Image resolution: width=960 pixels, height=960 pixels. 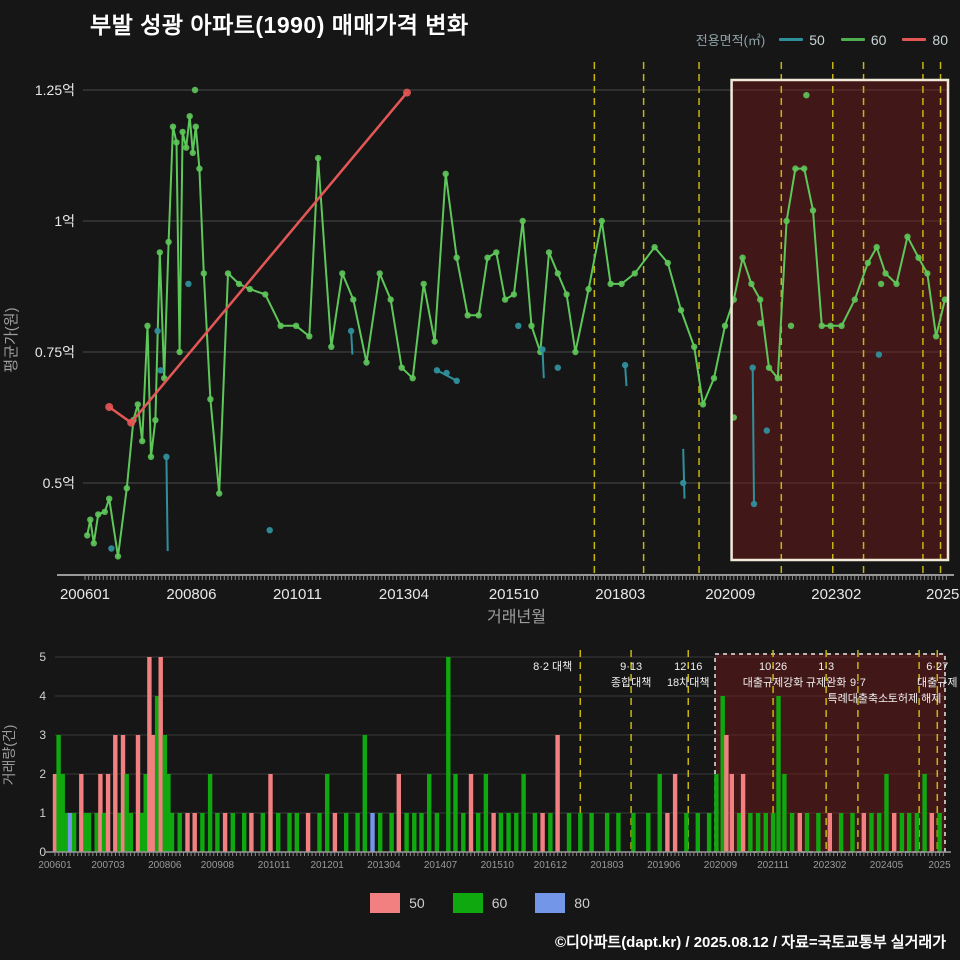 I want to click on area-legend-item-80: 80, so click(x=925, y=40).